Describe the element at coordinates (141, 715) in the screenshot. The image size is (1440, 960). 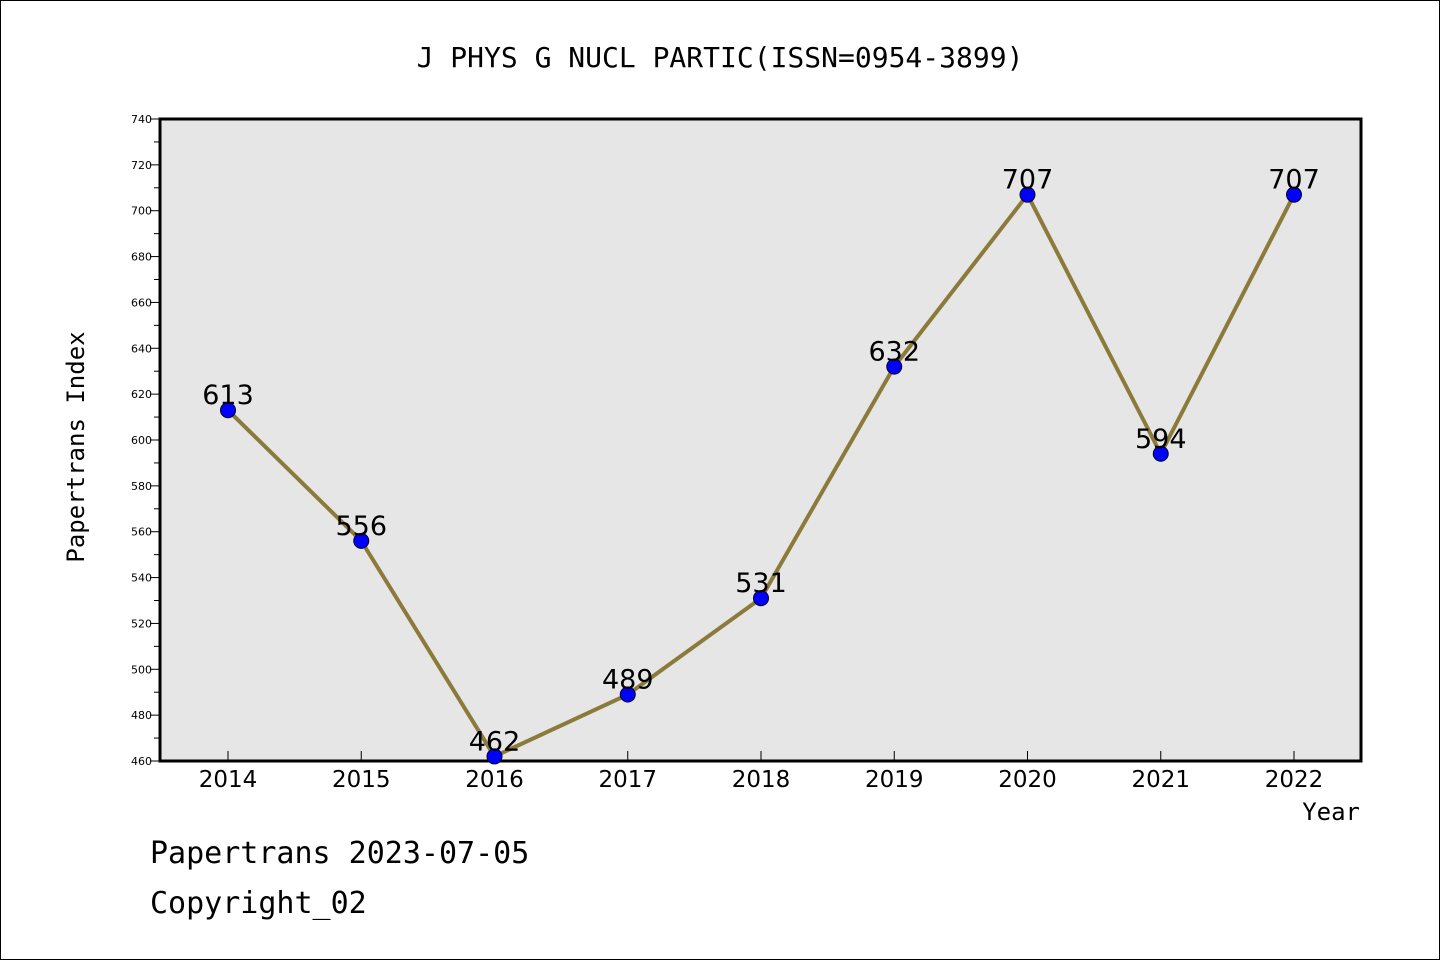
I see `y-tick-label: 480` at that location.